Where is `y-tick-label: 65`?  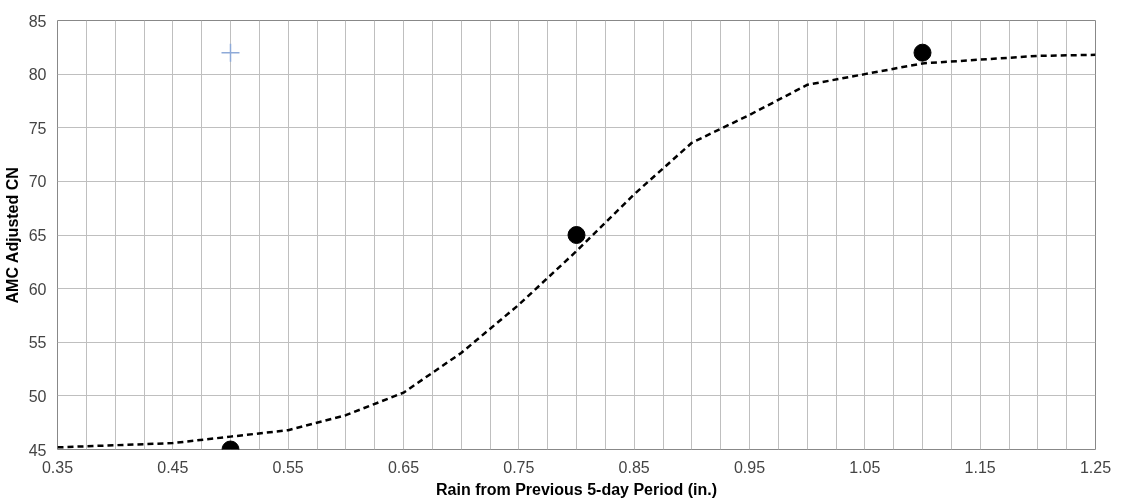 y-tick-label: 65 is located at coordinates (37, 235).